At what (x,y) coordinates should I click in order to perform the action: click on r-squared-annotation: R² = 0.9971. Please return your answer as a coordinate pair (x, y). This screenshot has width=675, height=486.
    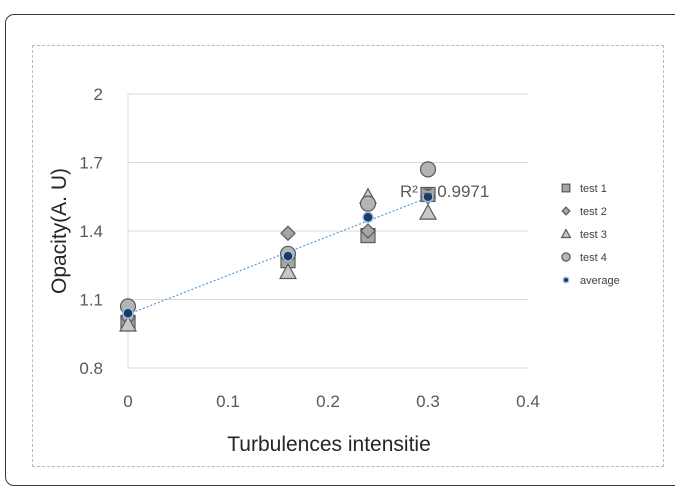
    Looking at the image, I should click on (444, 191).